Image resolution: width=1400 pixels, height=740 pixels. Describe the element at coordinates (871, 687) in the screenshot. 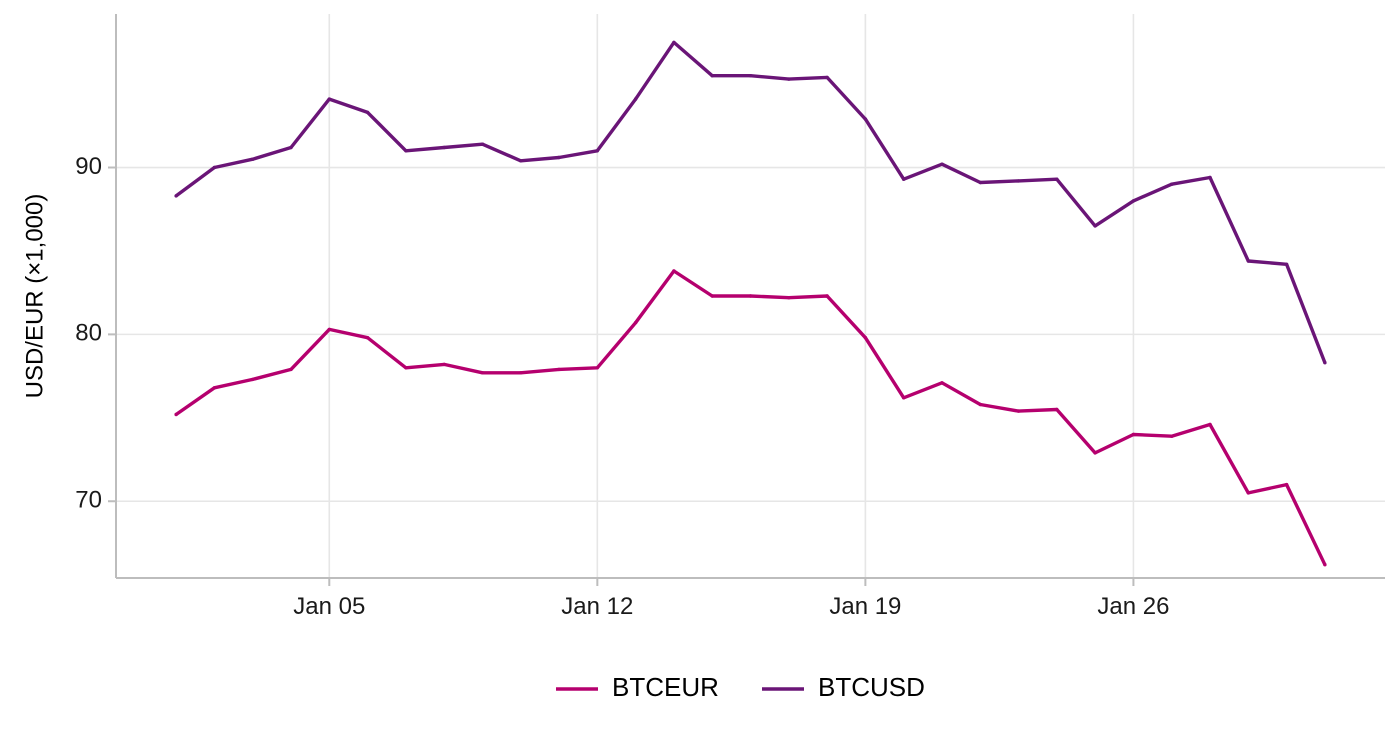

I see `legend-label: BTCUSD` at that location.